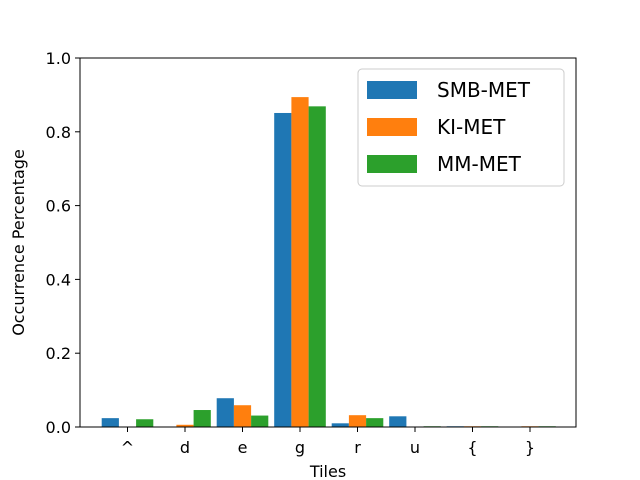 The height and width of the screenshot is (480, 640). Describe the element at coordinates (392, 90) in the screenshot. I see `legend-swatch-smb-met` at that location.